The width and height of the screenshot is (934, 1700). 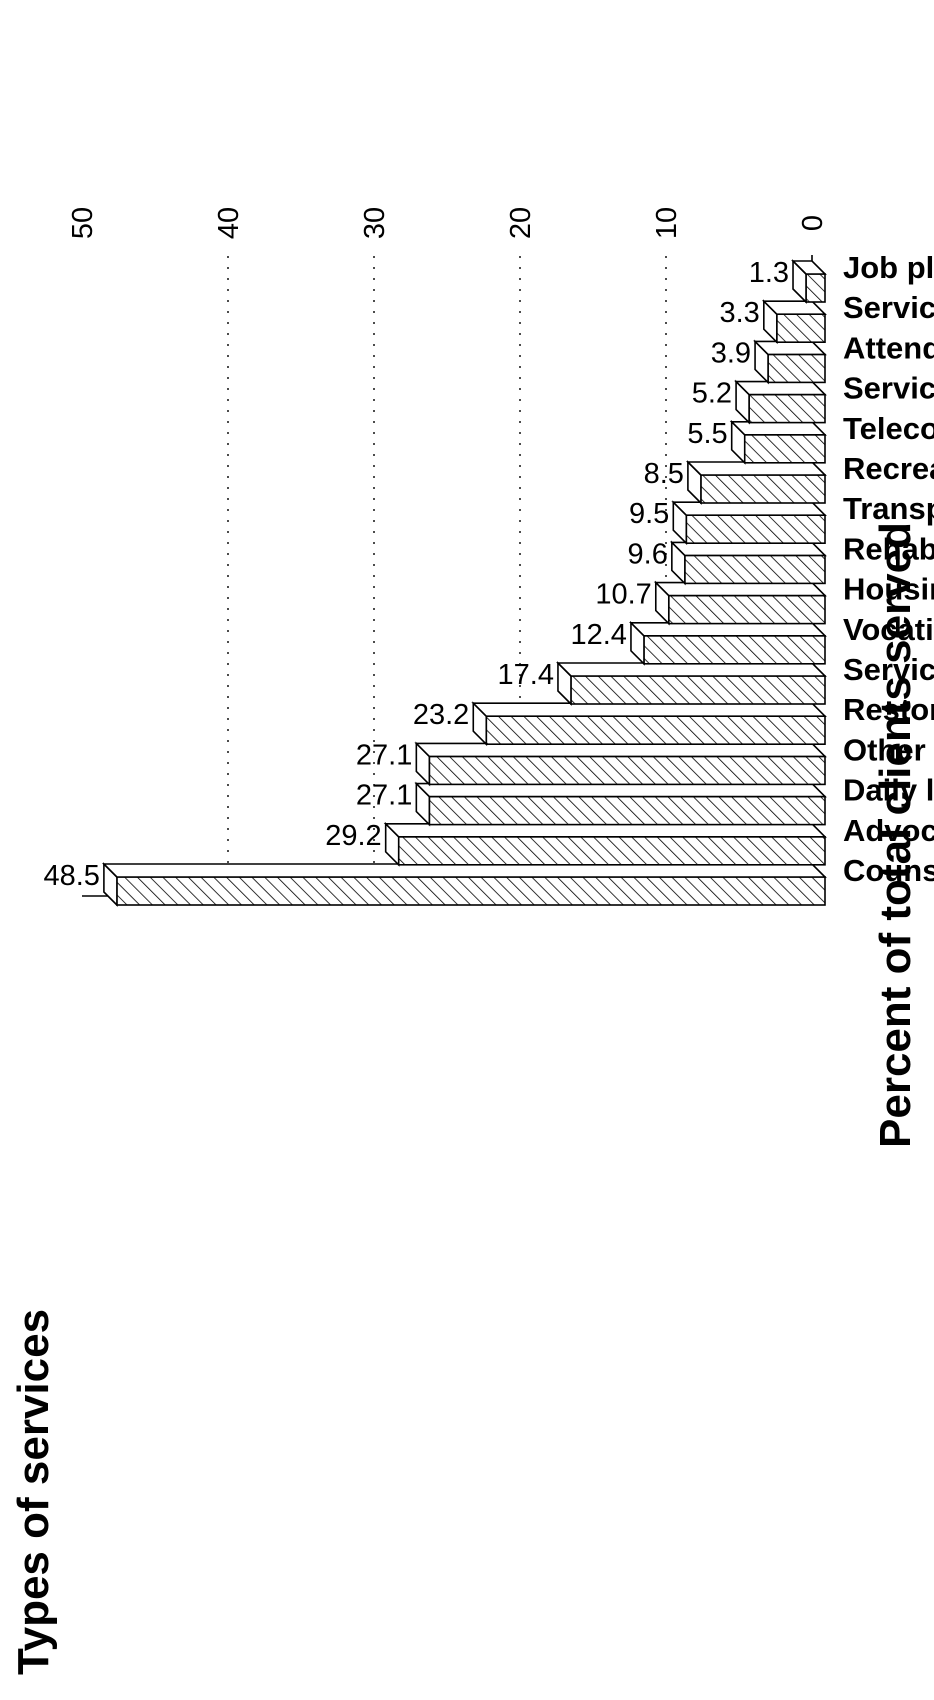 What do you see at coordinates (888, 709) in the screenshot?
I see `category-label: Restoration` at bounding box center [888, 709].